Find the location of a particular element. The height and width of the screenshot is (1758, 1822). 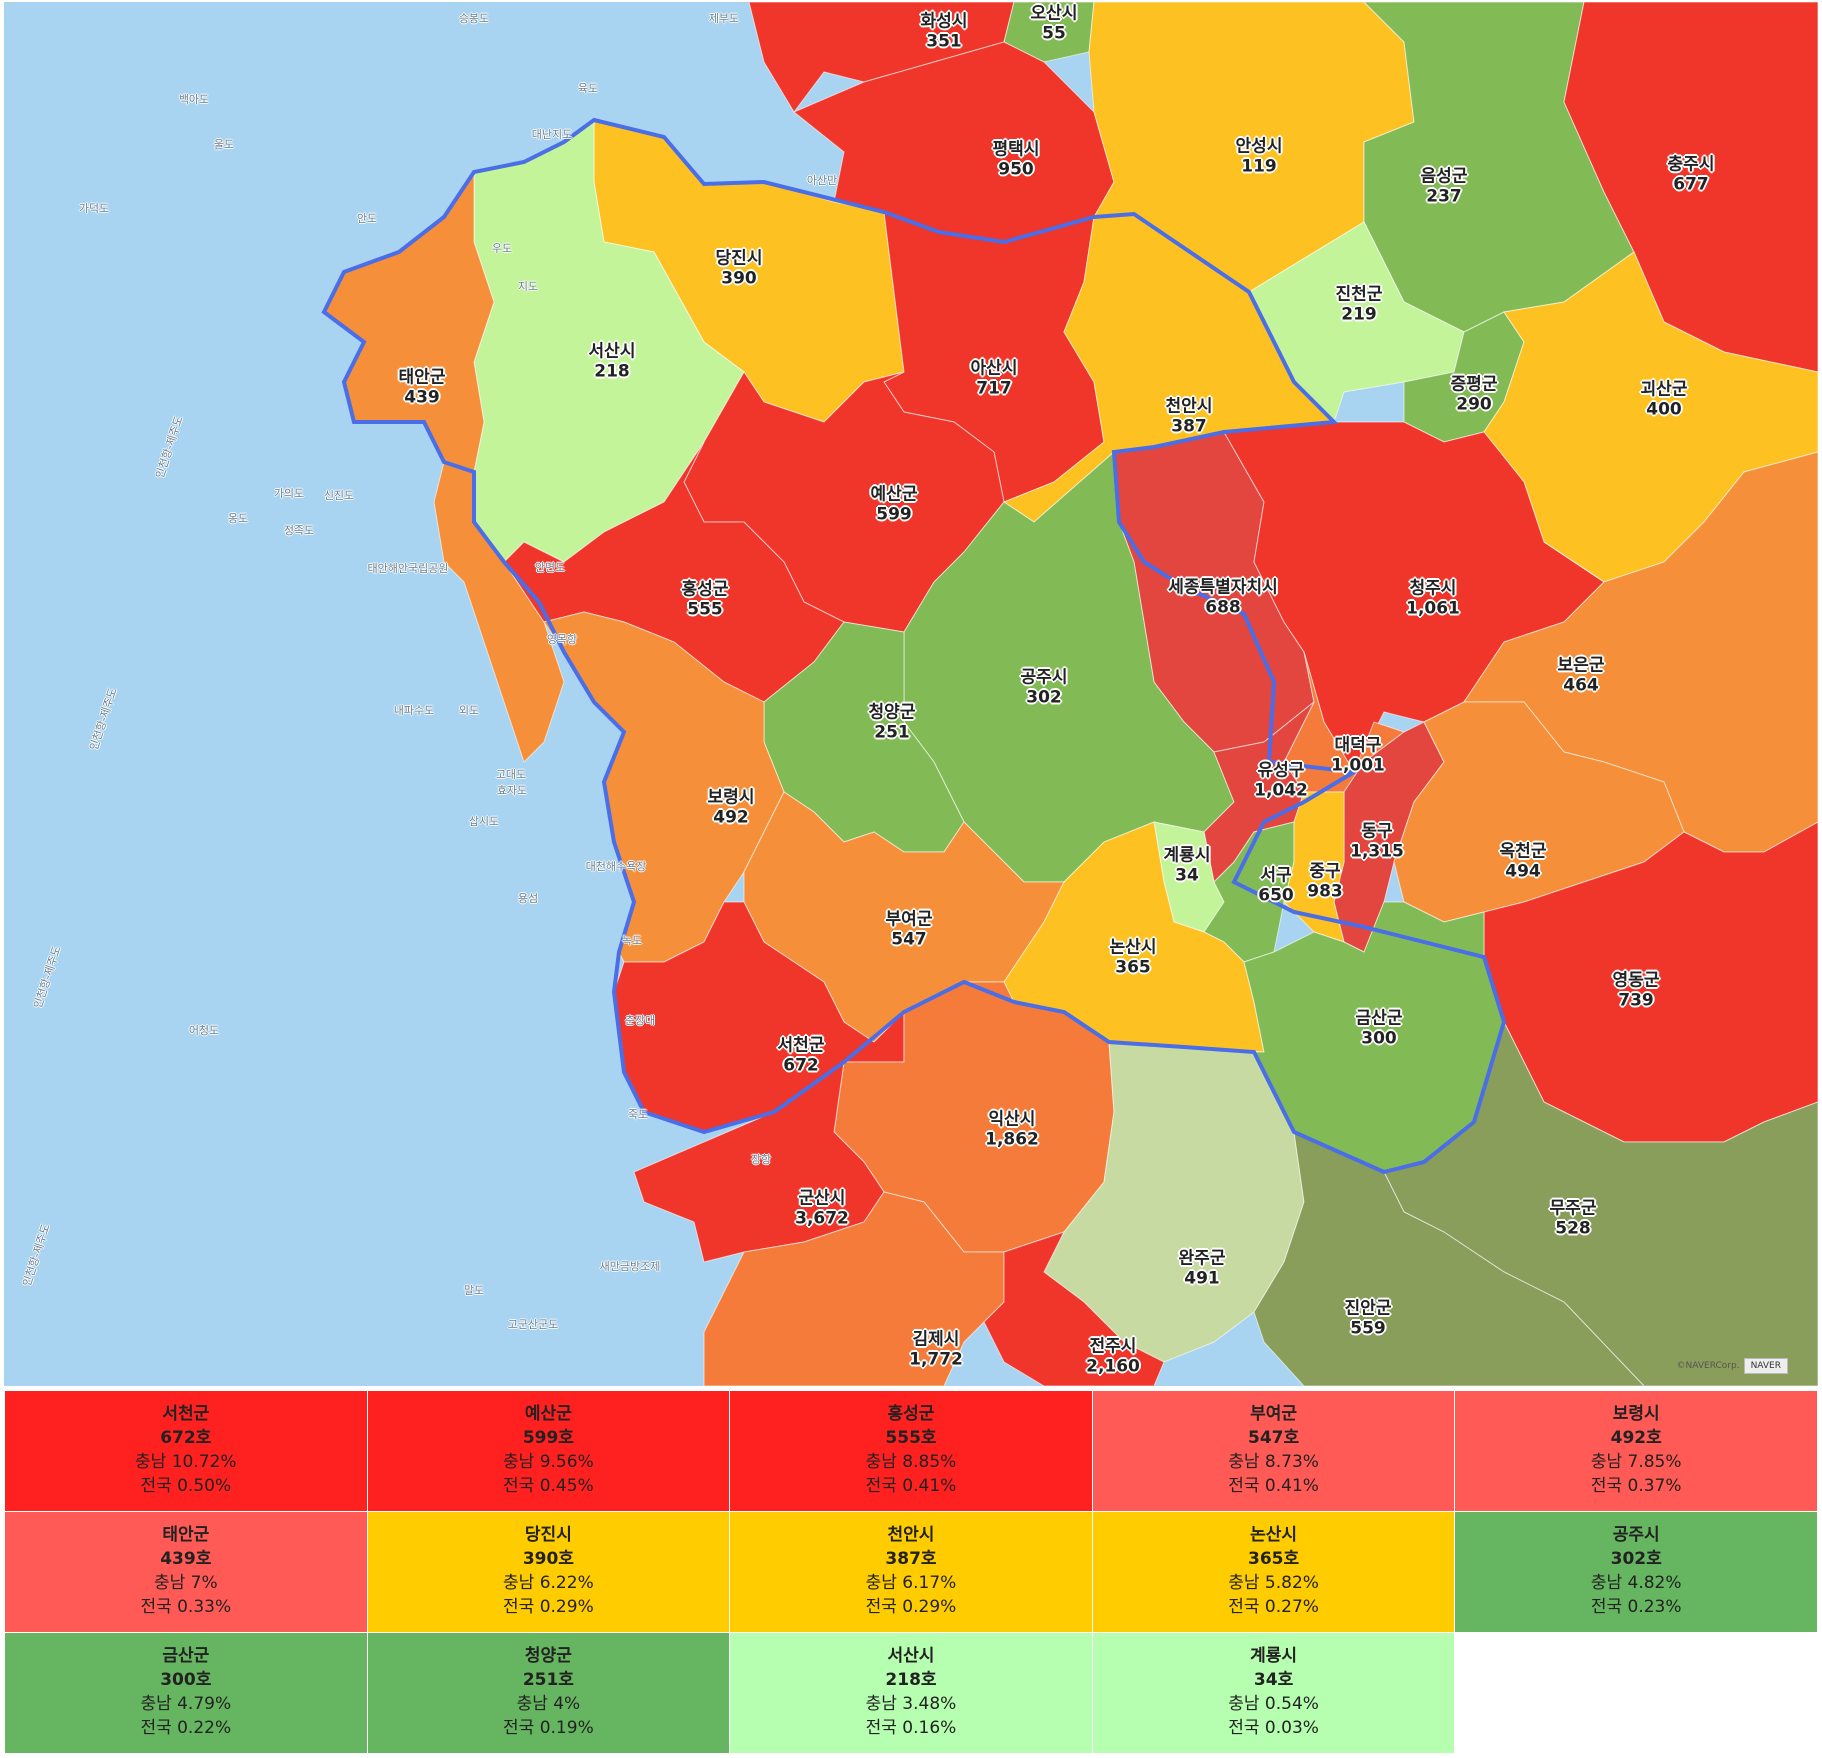

region-label-jeungpyeong: 증평군 290 is located at coordinates (1474, 394).